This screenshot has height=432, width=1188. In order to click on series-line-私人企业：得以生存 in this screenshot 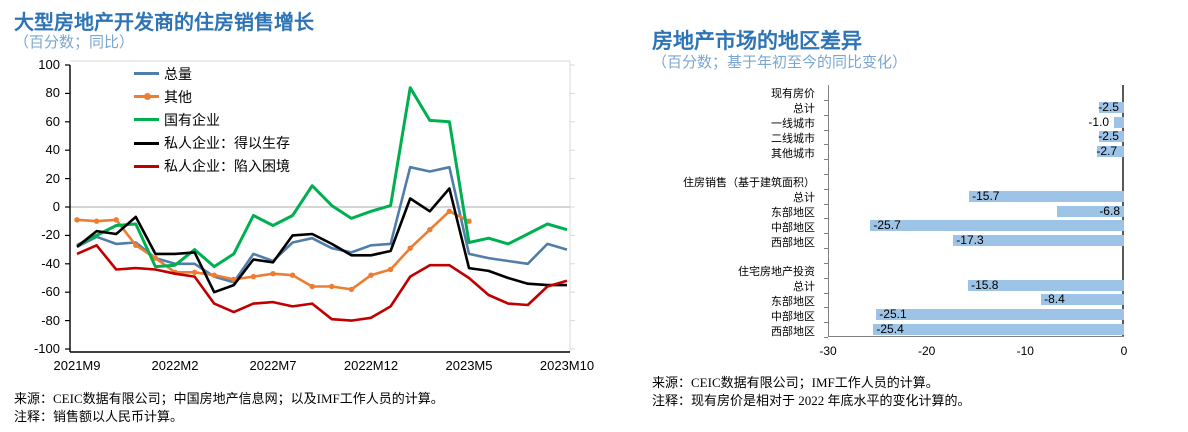, I will do `click(321, 240)`.